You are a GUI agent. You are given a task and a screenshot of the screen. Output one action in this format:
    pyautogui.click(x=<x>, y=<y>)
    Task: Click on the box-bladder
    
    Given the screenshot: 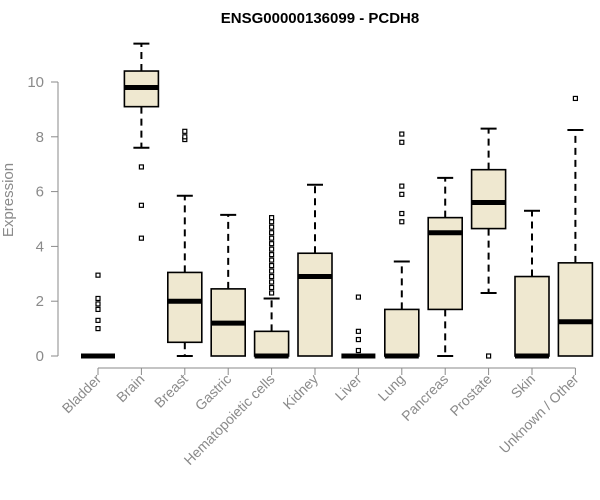 What is the action you would take?
    pyautogui.click(x=98, y=315)
    